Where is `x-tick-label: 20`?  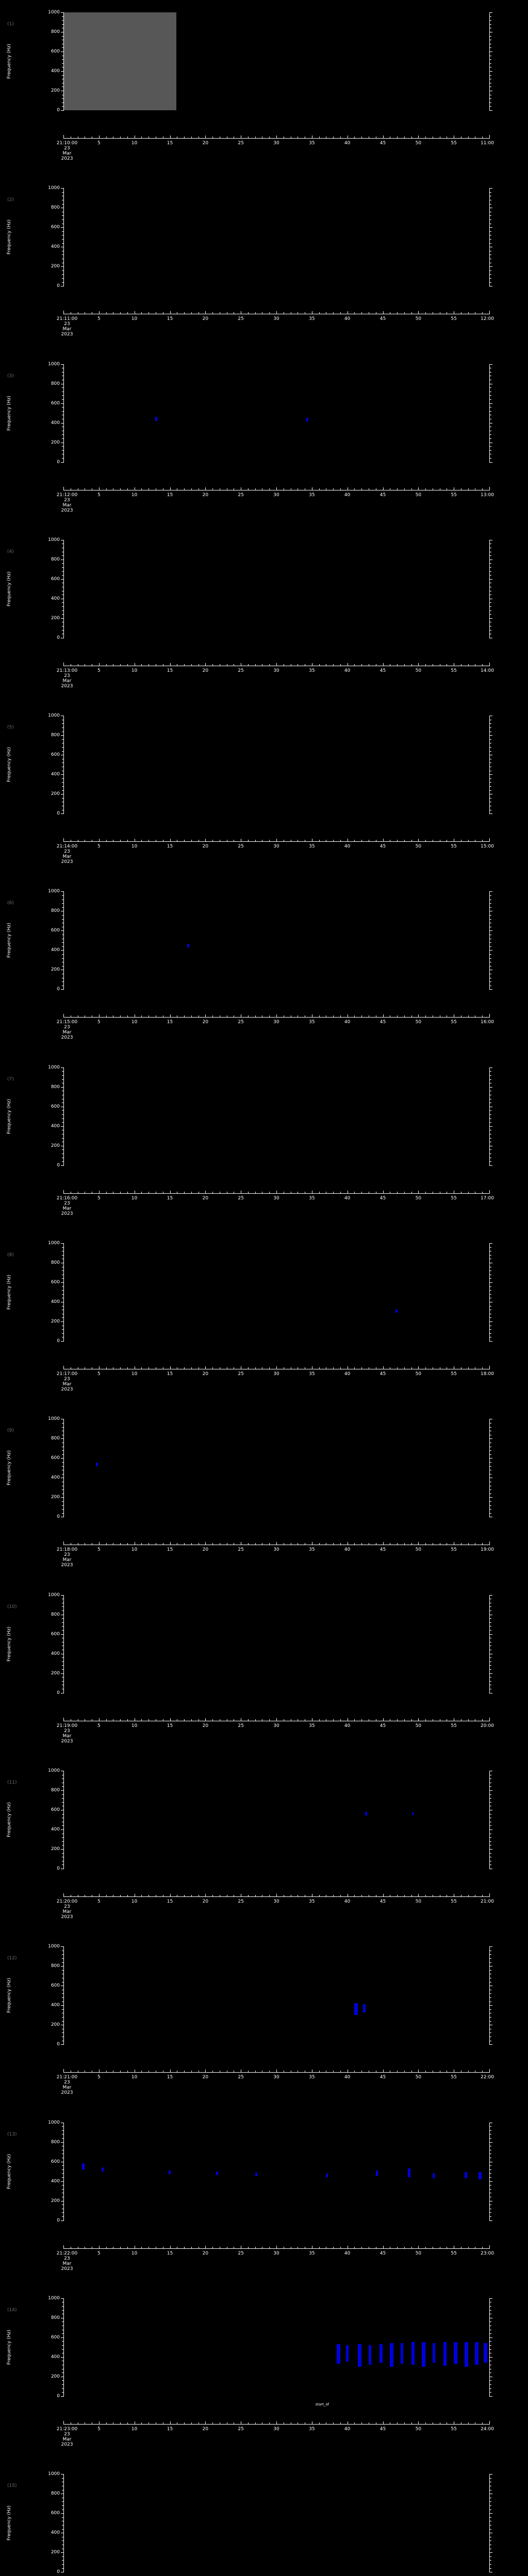
x-tick-label: 20 is located at coordinates (205, 671).